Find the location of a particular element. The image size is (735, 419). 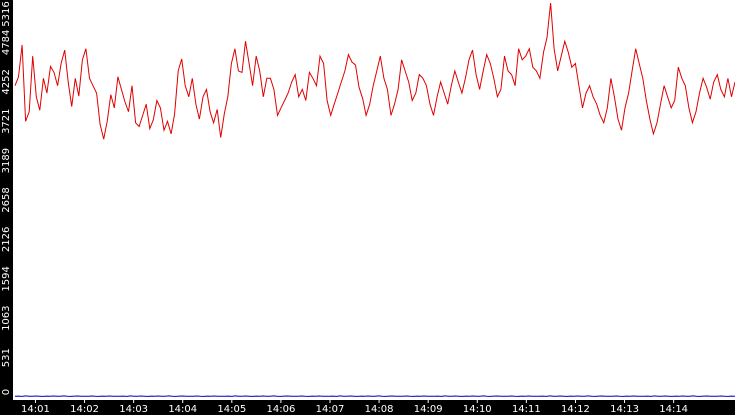

x-tick-label: 14:03 is located at coordinates (133, 409).